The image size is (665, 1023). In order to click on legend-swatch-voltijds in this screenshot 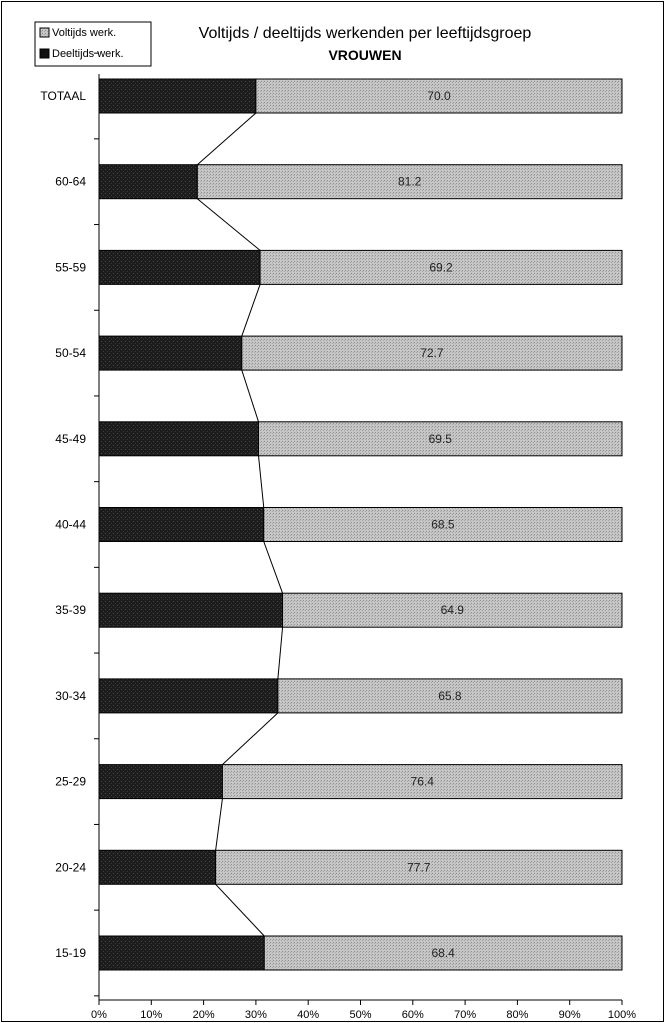, I will do `click(44, 32)`.